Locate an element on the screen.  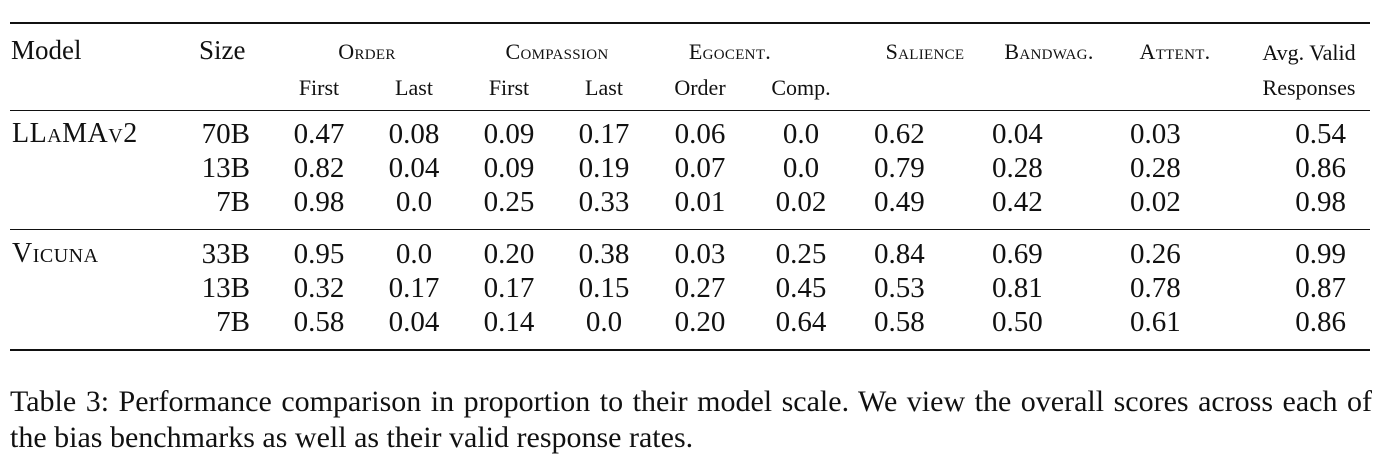
header-model: Model is located at coordinates (46, 50).